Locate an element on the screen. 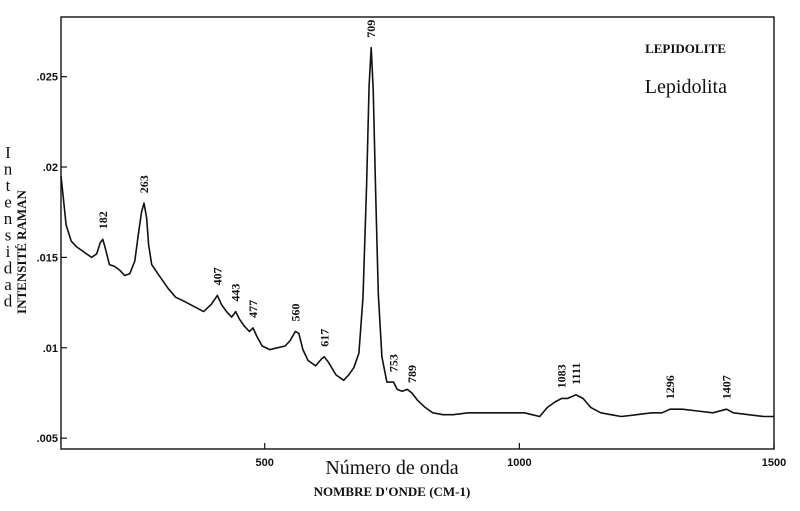 The height and width of the screenshot is (511, 800). peak-label: 1407 is located at coordinates (727, 387).